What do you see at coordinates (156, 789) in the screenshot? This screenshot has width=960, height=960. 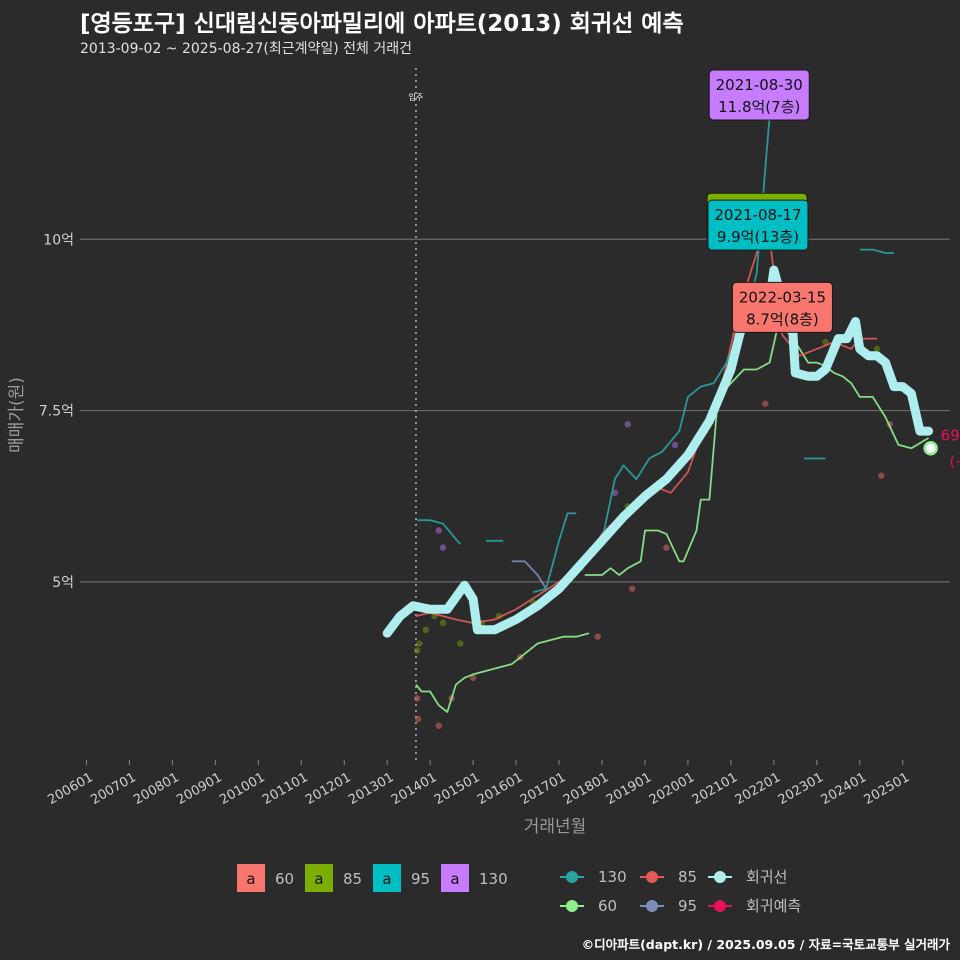 I see `x-tick-label: 200801` at bounding box center [156, 789].